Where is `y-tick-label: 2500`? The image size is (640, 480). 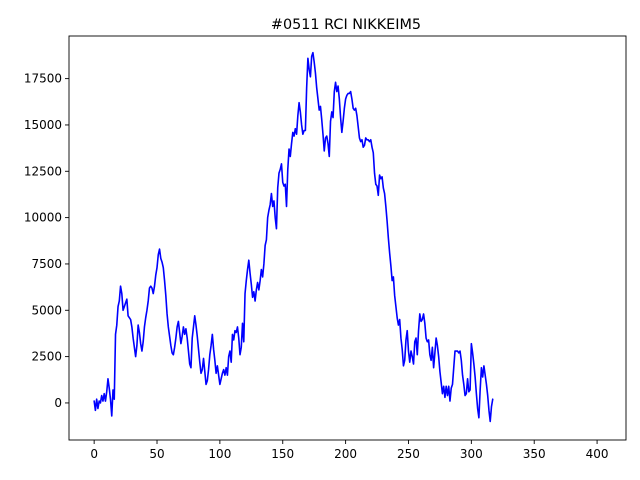
y-tick-label: 2500 is located at coordinates (46, 357).